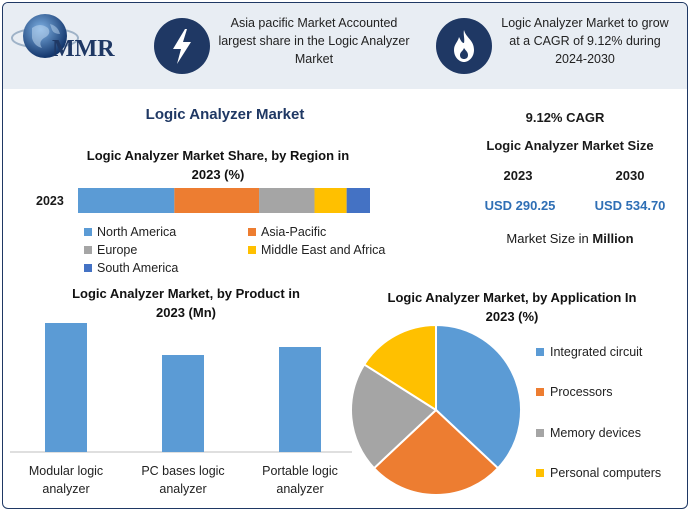  I want to click on legend-label: Asia-Pacific, so click(294, 232).